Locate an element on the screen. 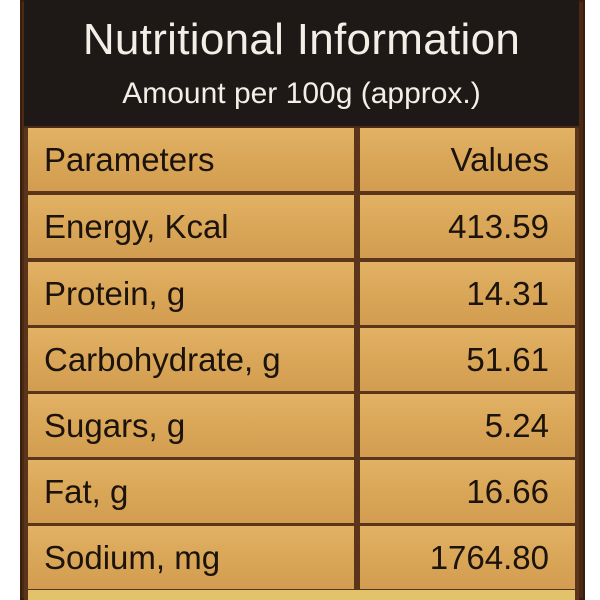 The height and width of the screenshot is (600, 600). nutrition-subtitle: Amount per 100g (approx.) is located at coordinates (301, 93).